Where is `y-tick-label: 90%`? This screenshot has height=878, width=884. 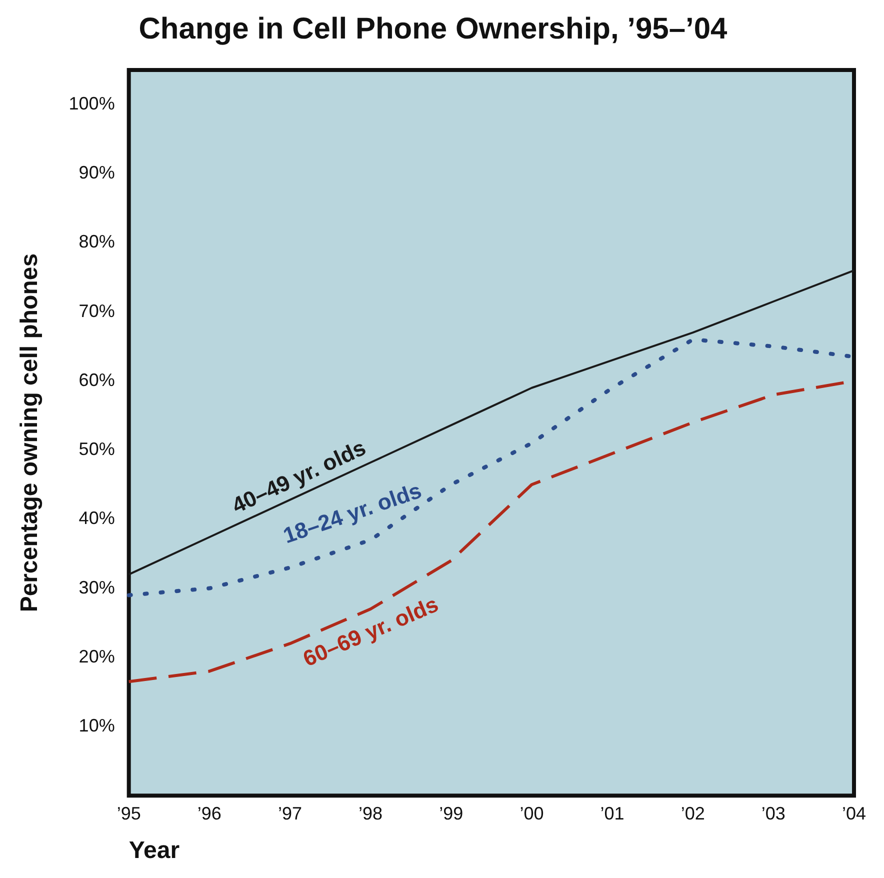
y-tick-label: 90% is located at coordinates (96, 172).